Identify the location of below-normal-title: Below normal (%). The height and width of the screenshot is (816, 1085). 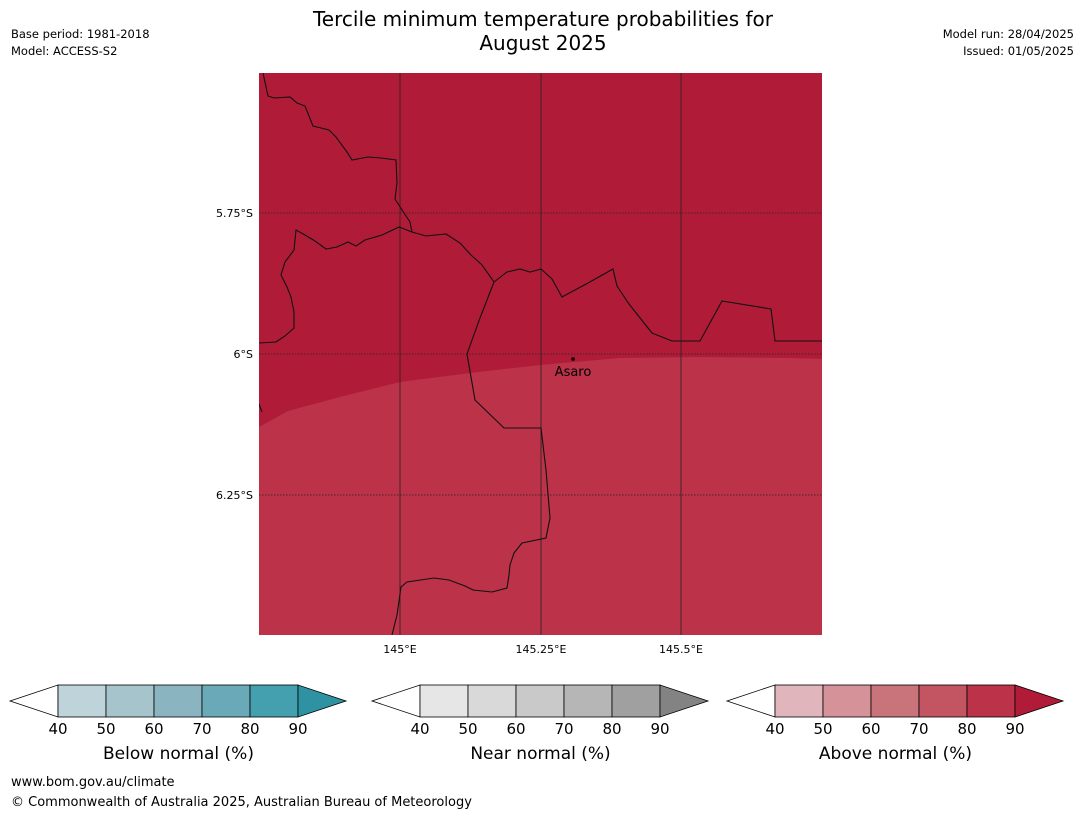
(178, 754).